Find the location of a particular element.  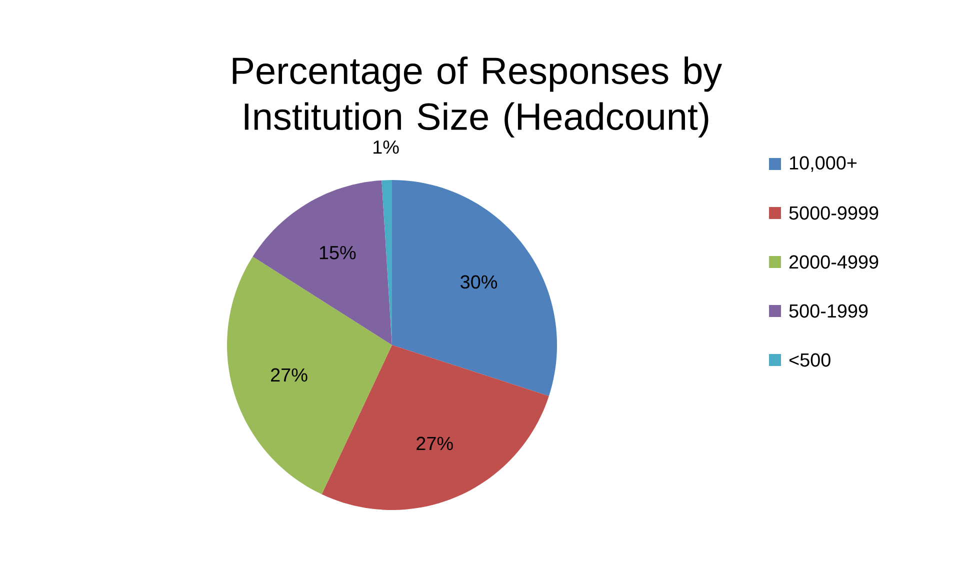

legend-label: 10,000+ is located at coordinates (823, 164).